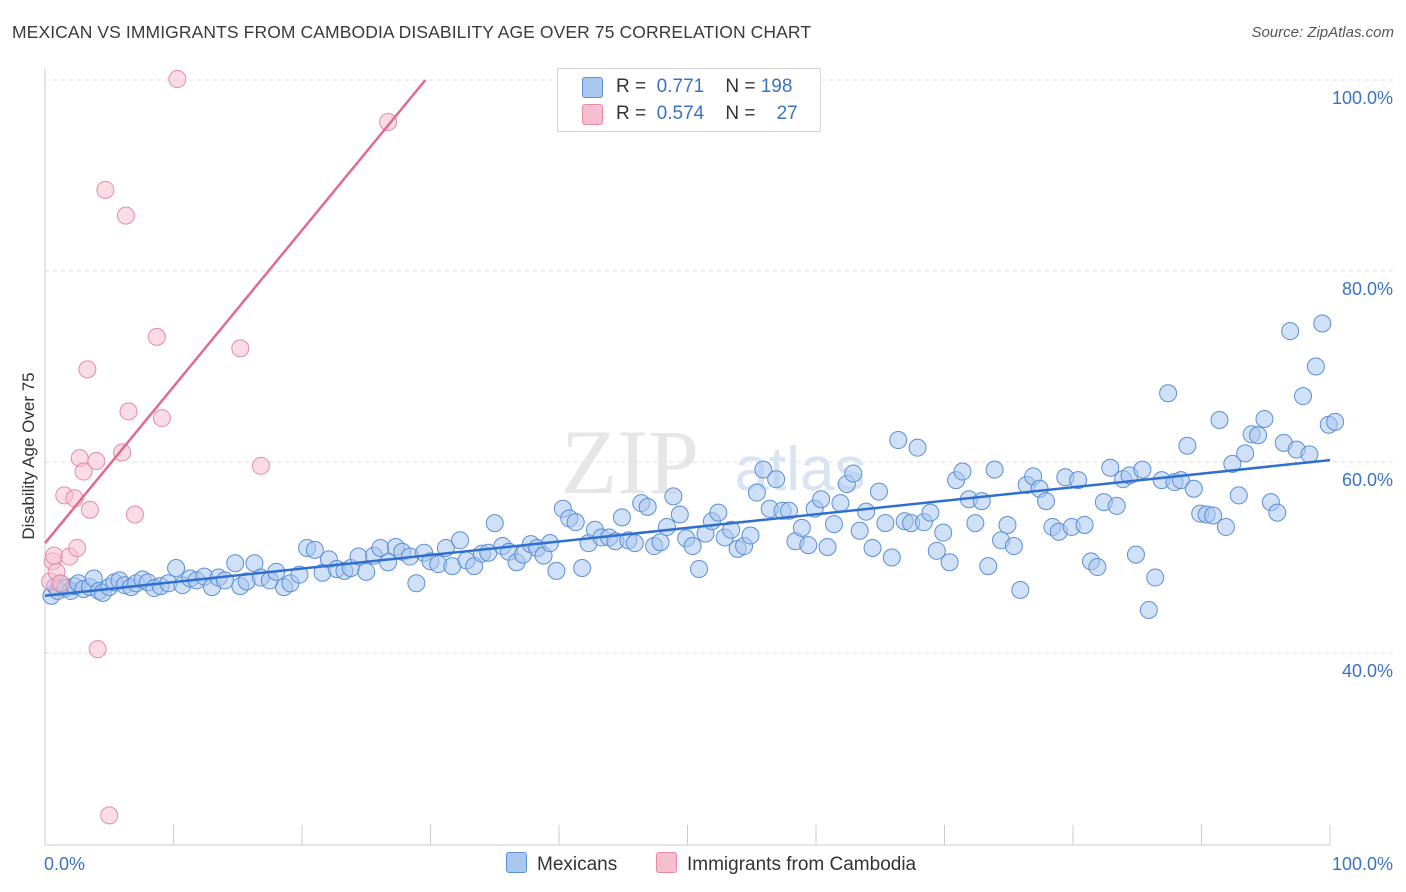 This screenshot has height=892, width=1406. Describe the element at coordinates (1367, 671) in the screenshot. I see `y-tick-label: 40.0%` at that location.